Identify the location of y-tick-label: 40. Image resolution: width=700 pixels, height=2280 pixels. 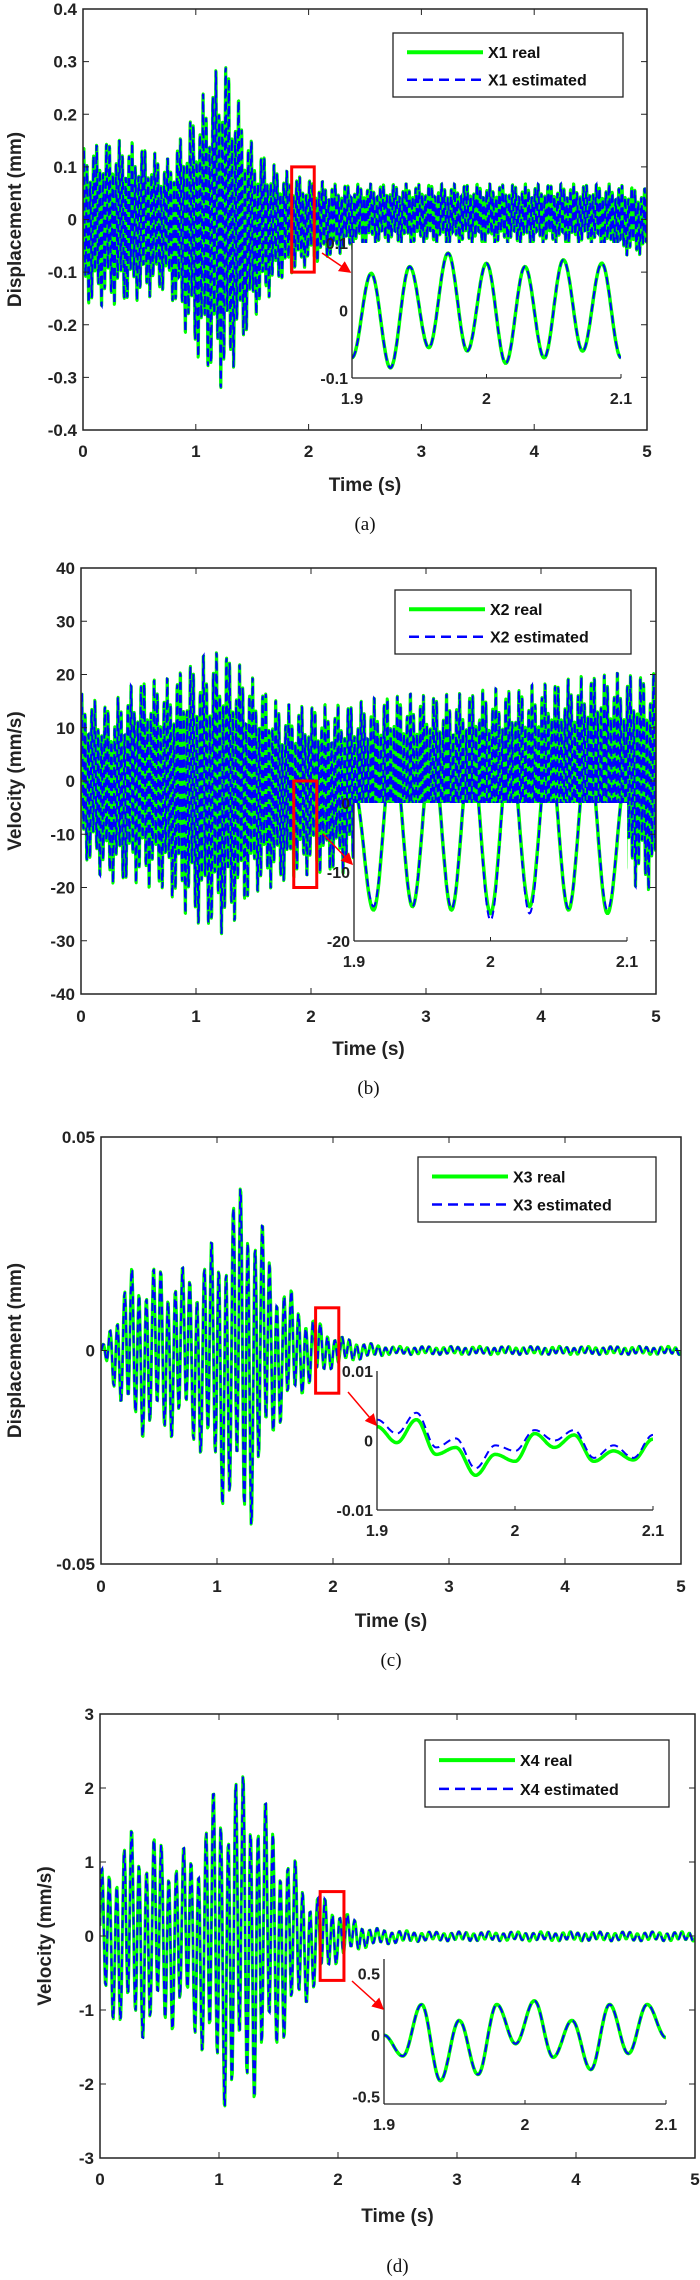
(65, 568).